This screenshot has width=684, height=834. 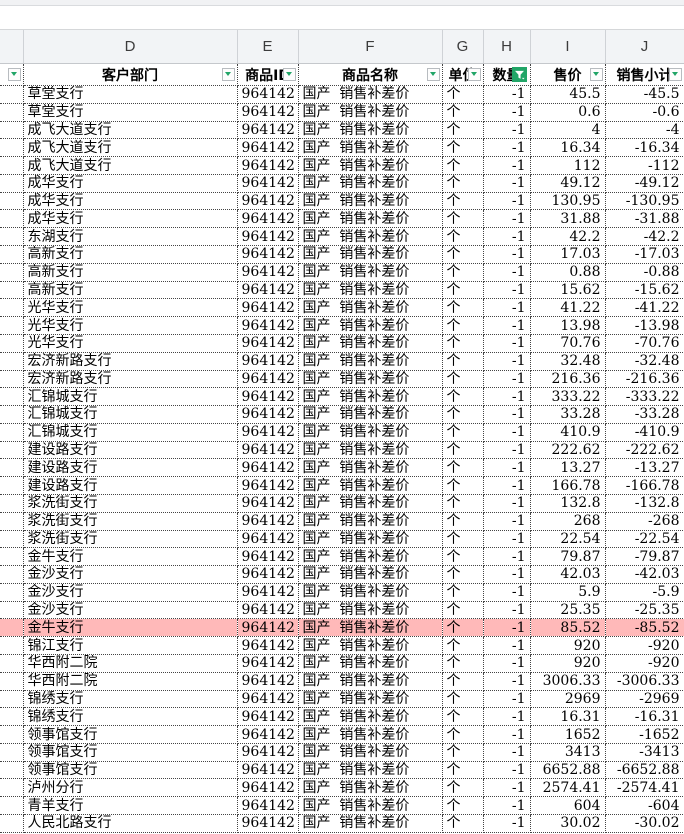 What do you see at coordinates (130, 112) in the screenshot?
I see `cell-customer-department: 草堂支行` at bounding box center [130, 112].